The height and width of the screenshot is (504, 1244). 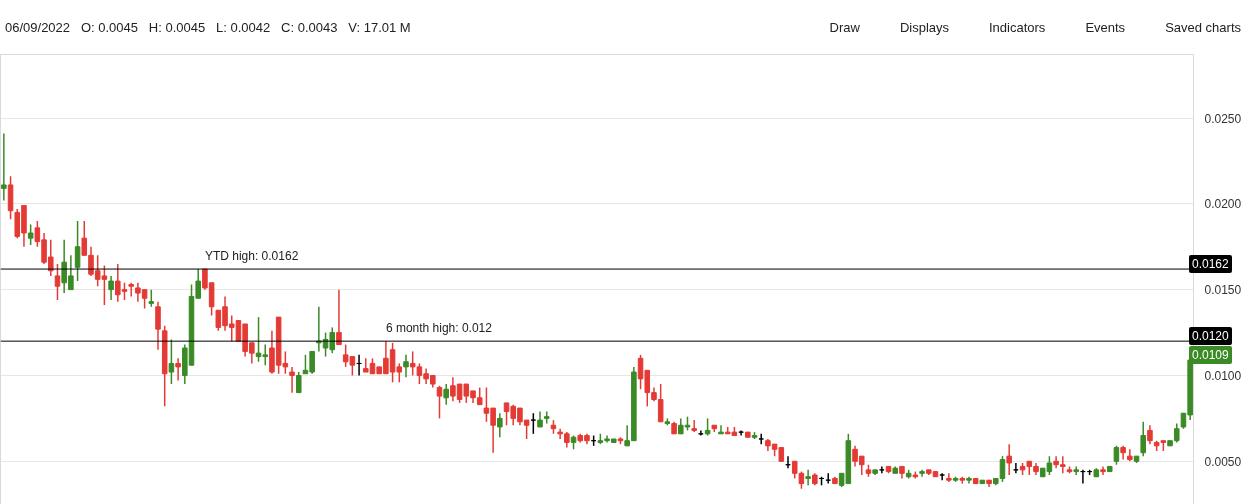 I want to click on y-tick-label: 0.0050, so click(x=1223, y=461).